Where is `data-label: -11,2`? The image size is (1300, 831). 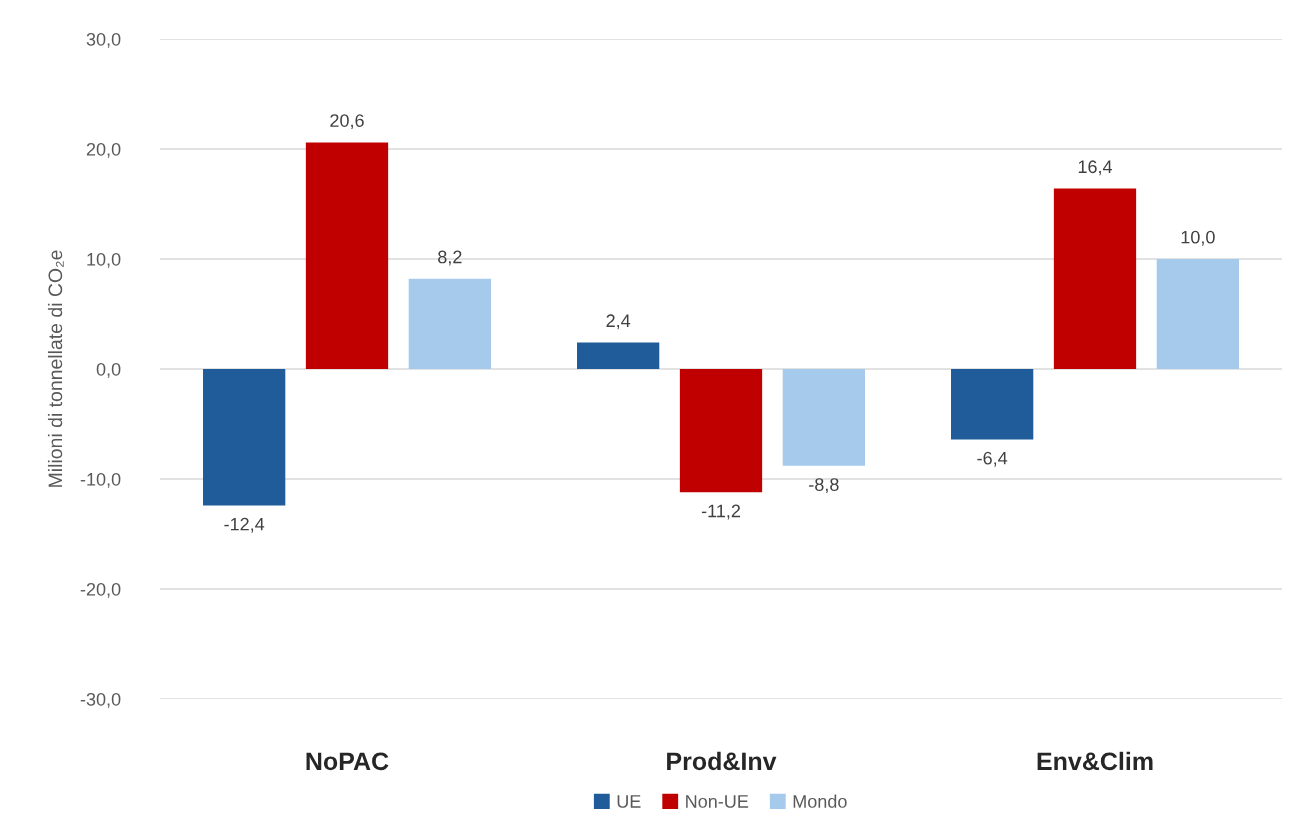
data-label: -11,2 is located at coordinates (721, 512).